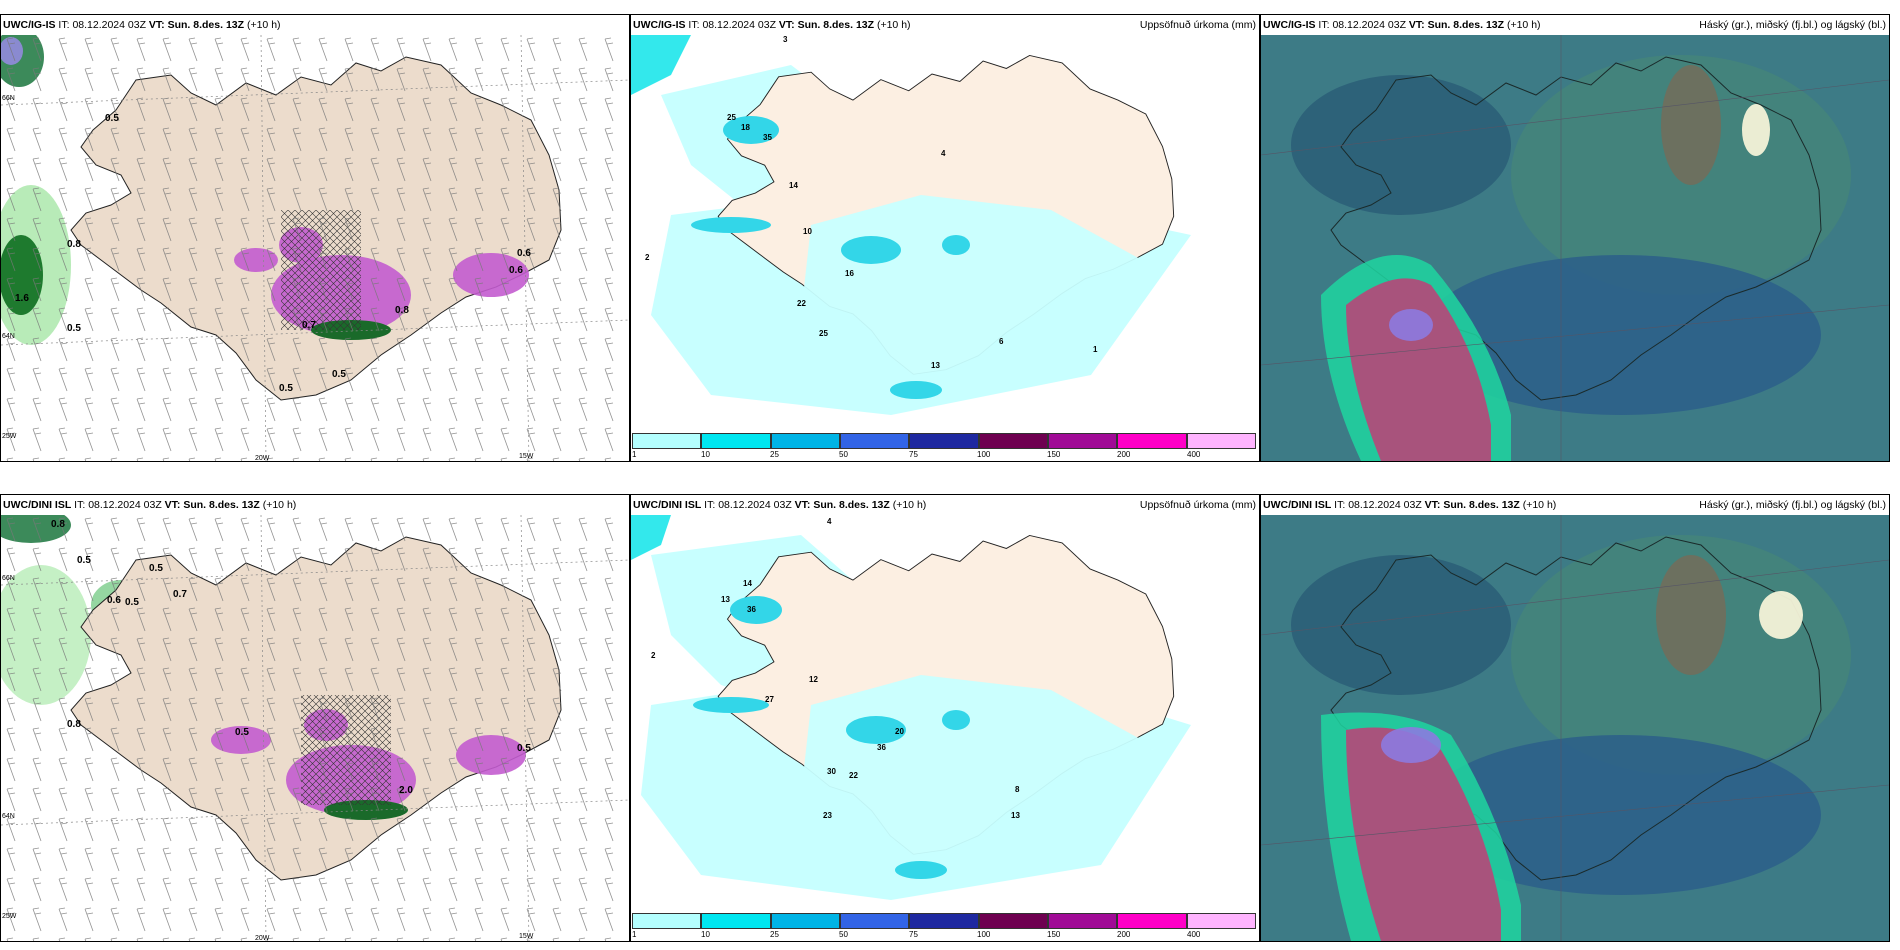 The image size is (1900, 950). I want to click on value-label: 1, so click(1095, 349).